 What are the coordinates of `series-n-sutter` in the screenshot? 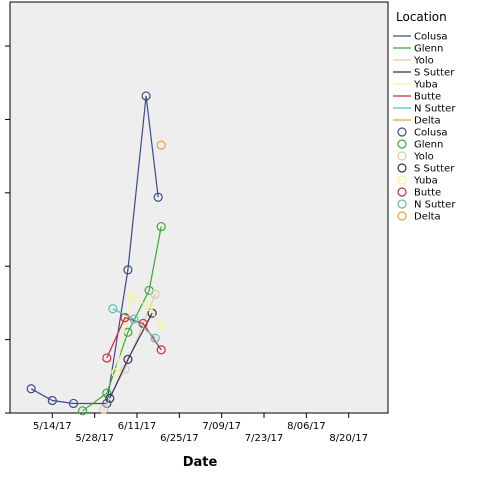 It's located at (134, 323).